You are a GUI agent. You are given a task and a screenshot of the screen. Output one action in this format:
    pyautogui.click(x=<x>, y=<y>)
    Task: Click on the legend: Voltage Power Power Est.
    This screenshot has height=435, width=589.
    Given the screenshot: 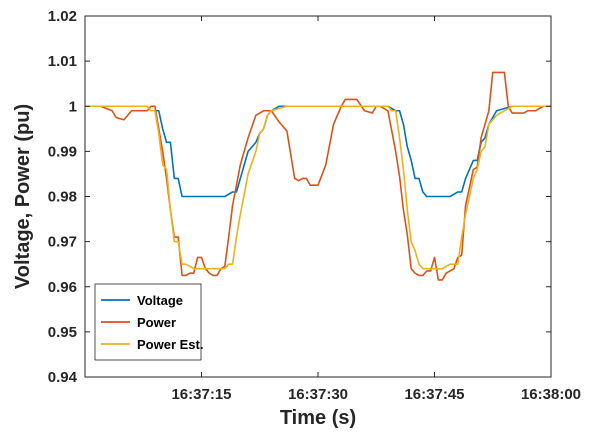 What is the action you would take?
    pyautogui.click(x=148, y=322)
    